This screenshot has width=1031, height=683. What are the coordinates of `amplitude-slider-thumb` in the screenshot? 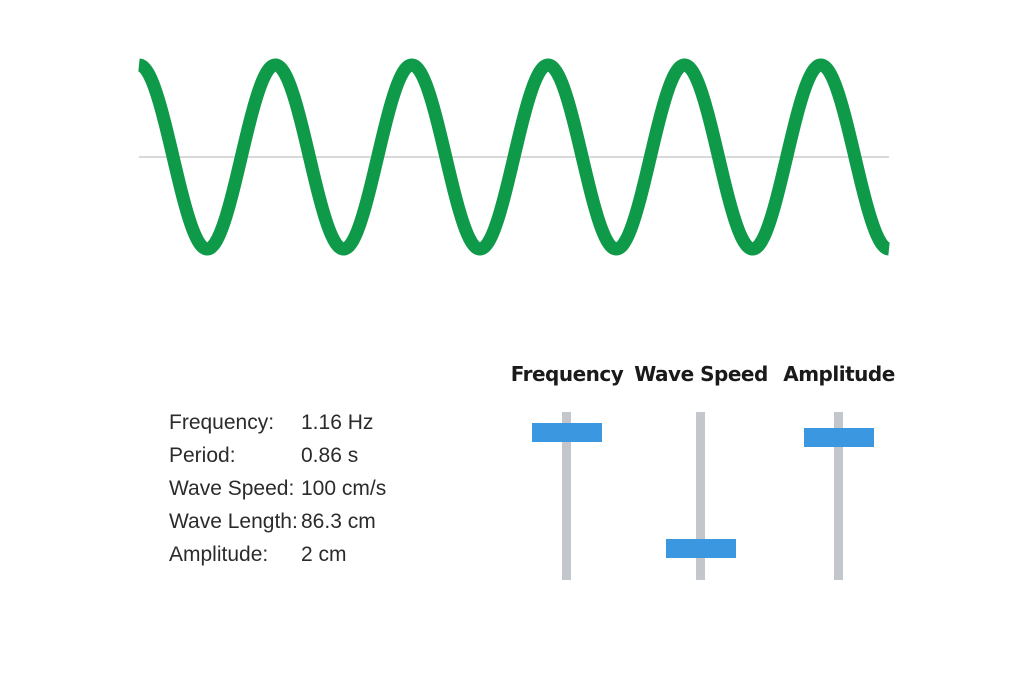 It's located at (839, 437).